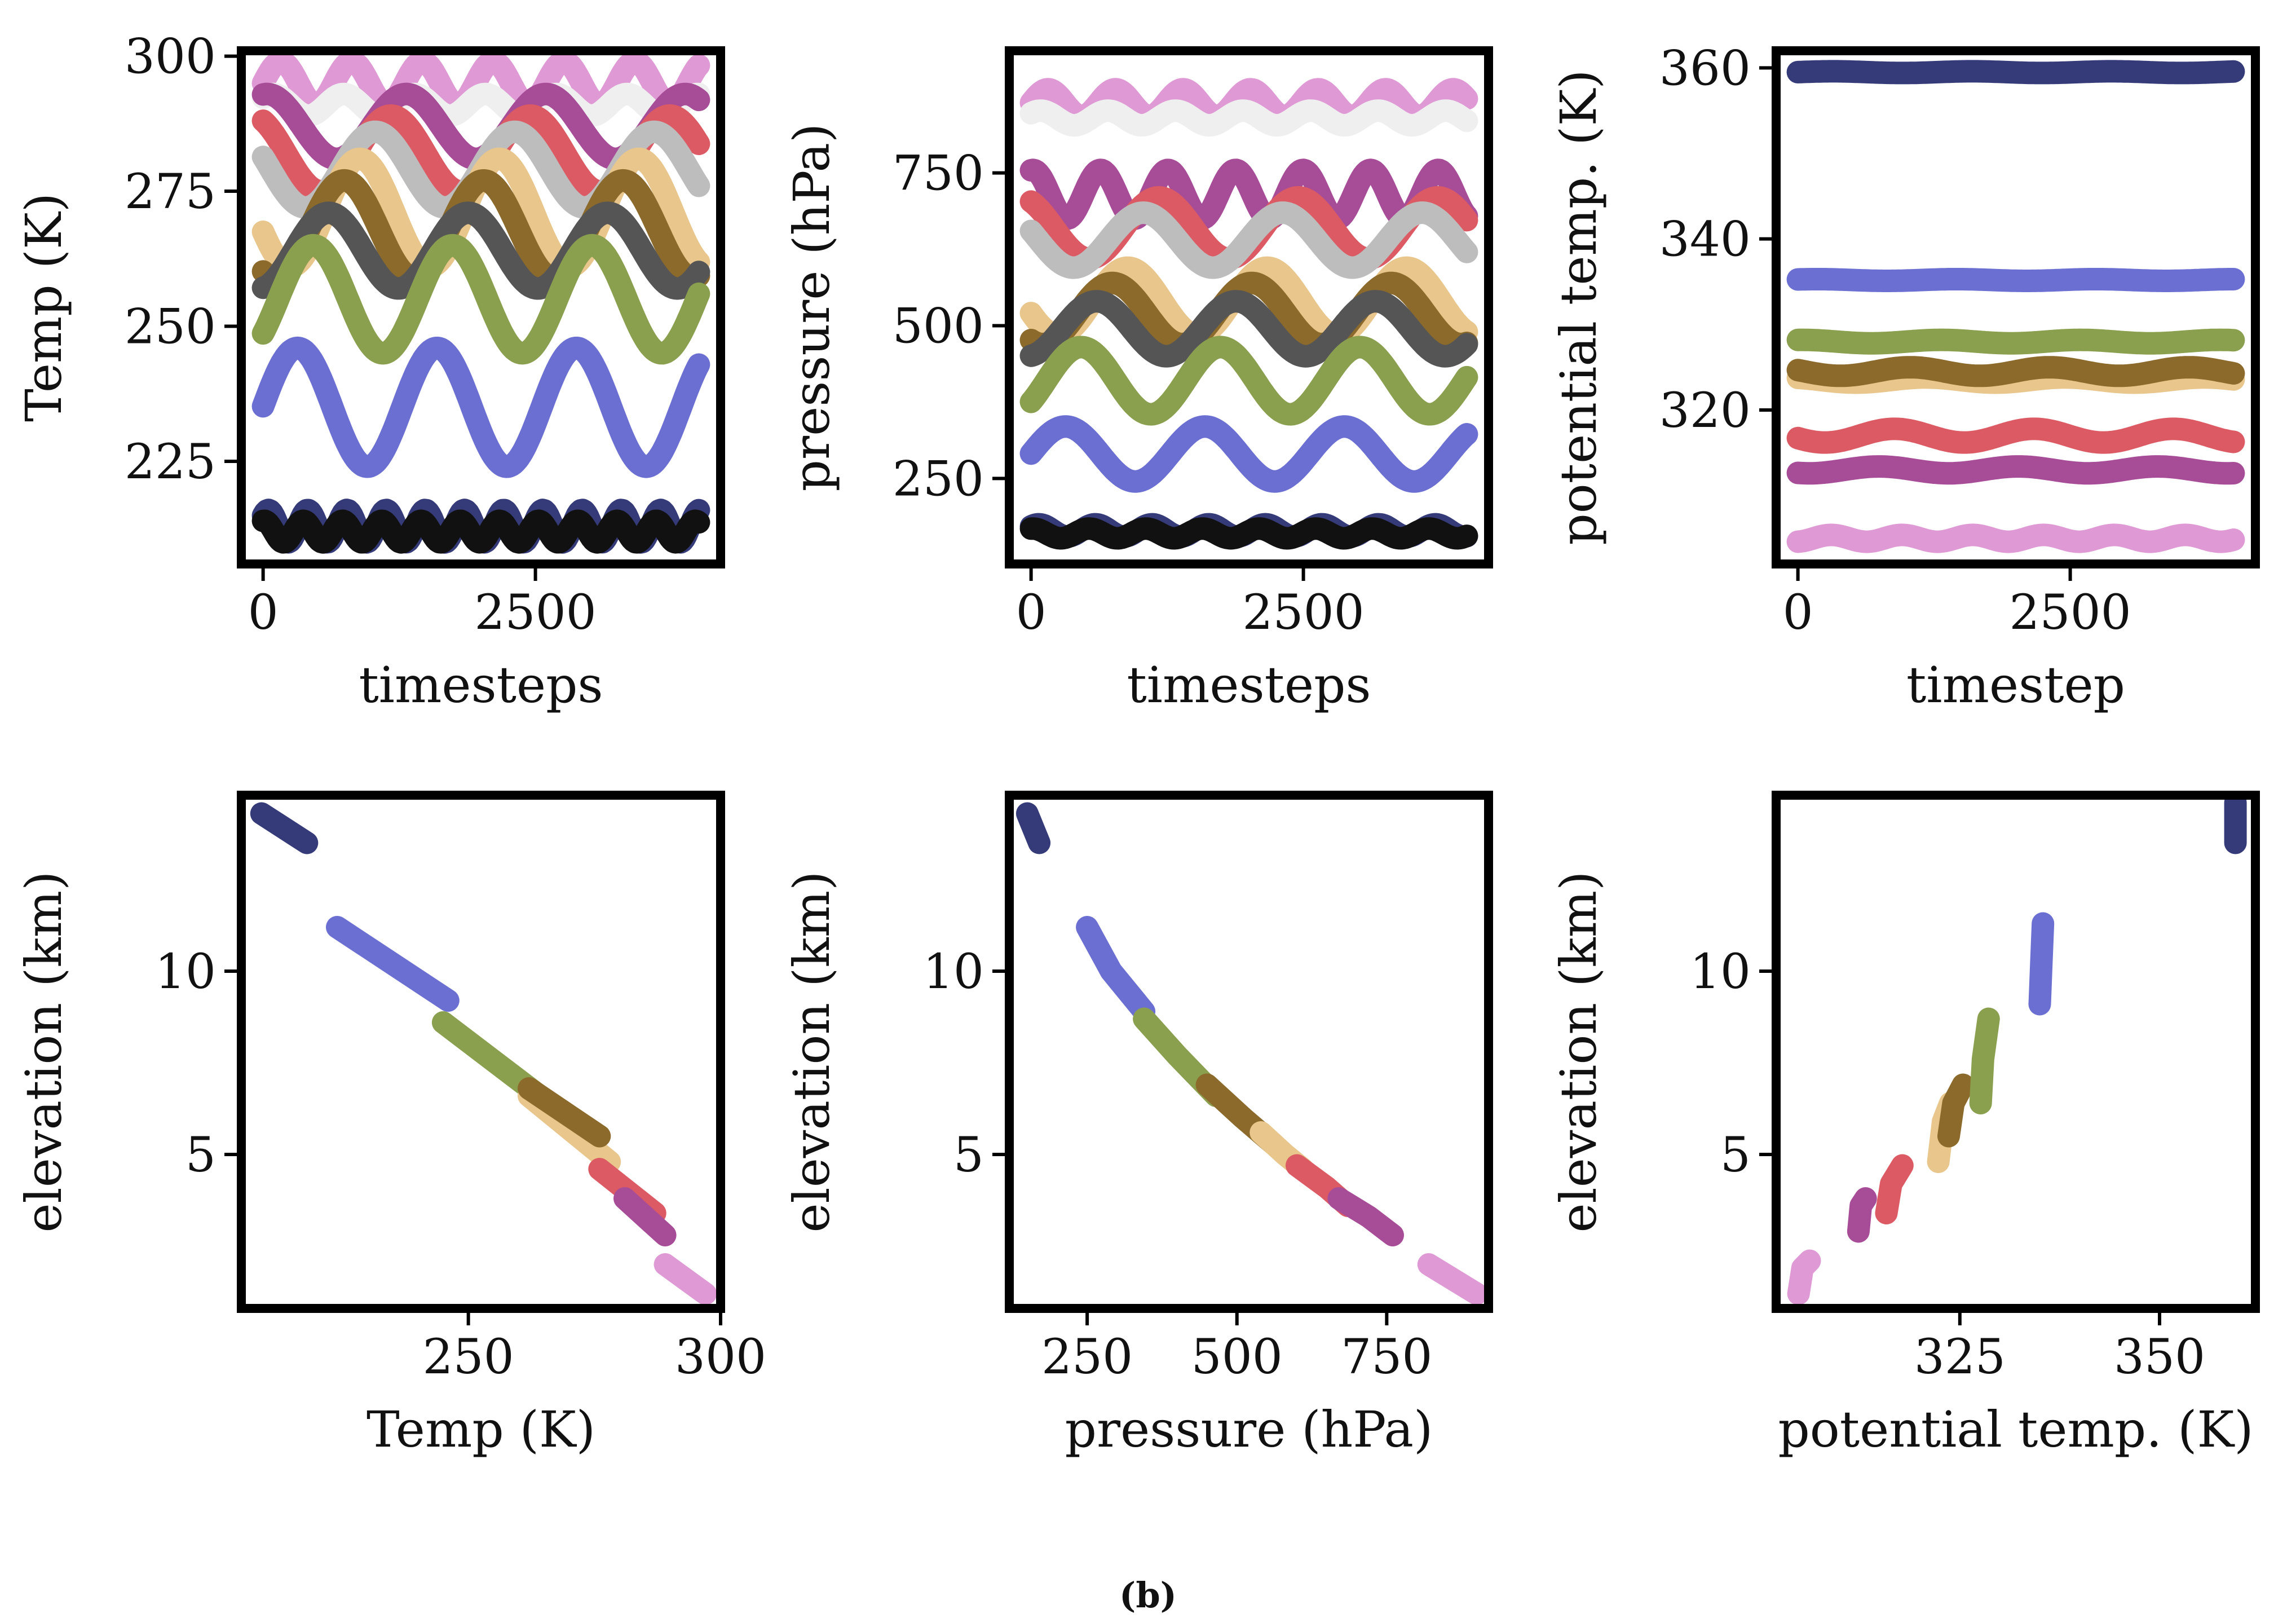 This screenshot has width=2296, height=1622. What do you see at coordinates (170, 462) in the screenshot?
I see `y-tick-label: 225` at bounding box center [170, 462].